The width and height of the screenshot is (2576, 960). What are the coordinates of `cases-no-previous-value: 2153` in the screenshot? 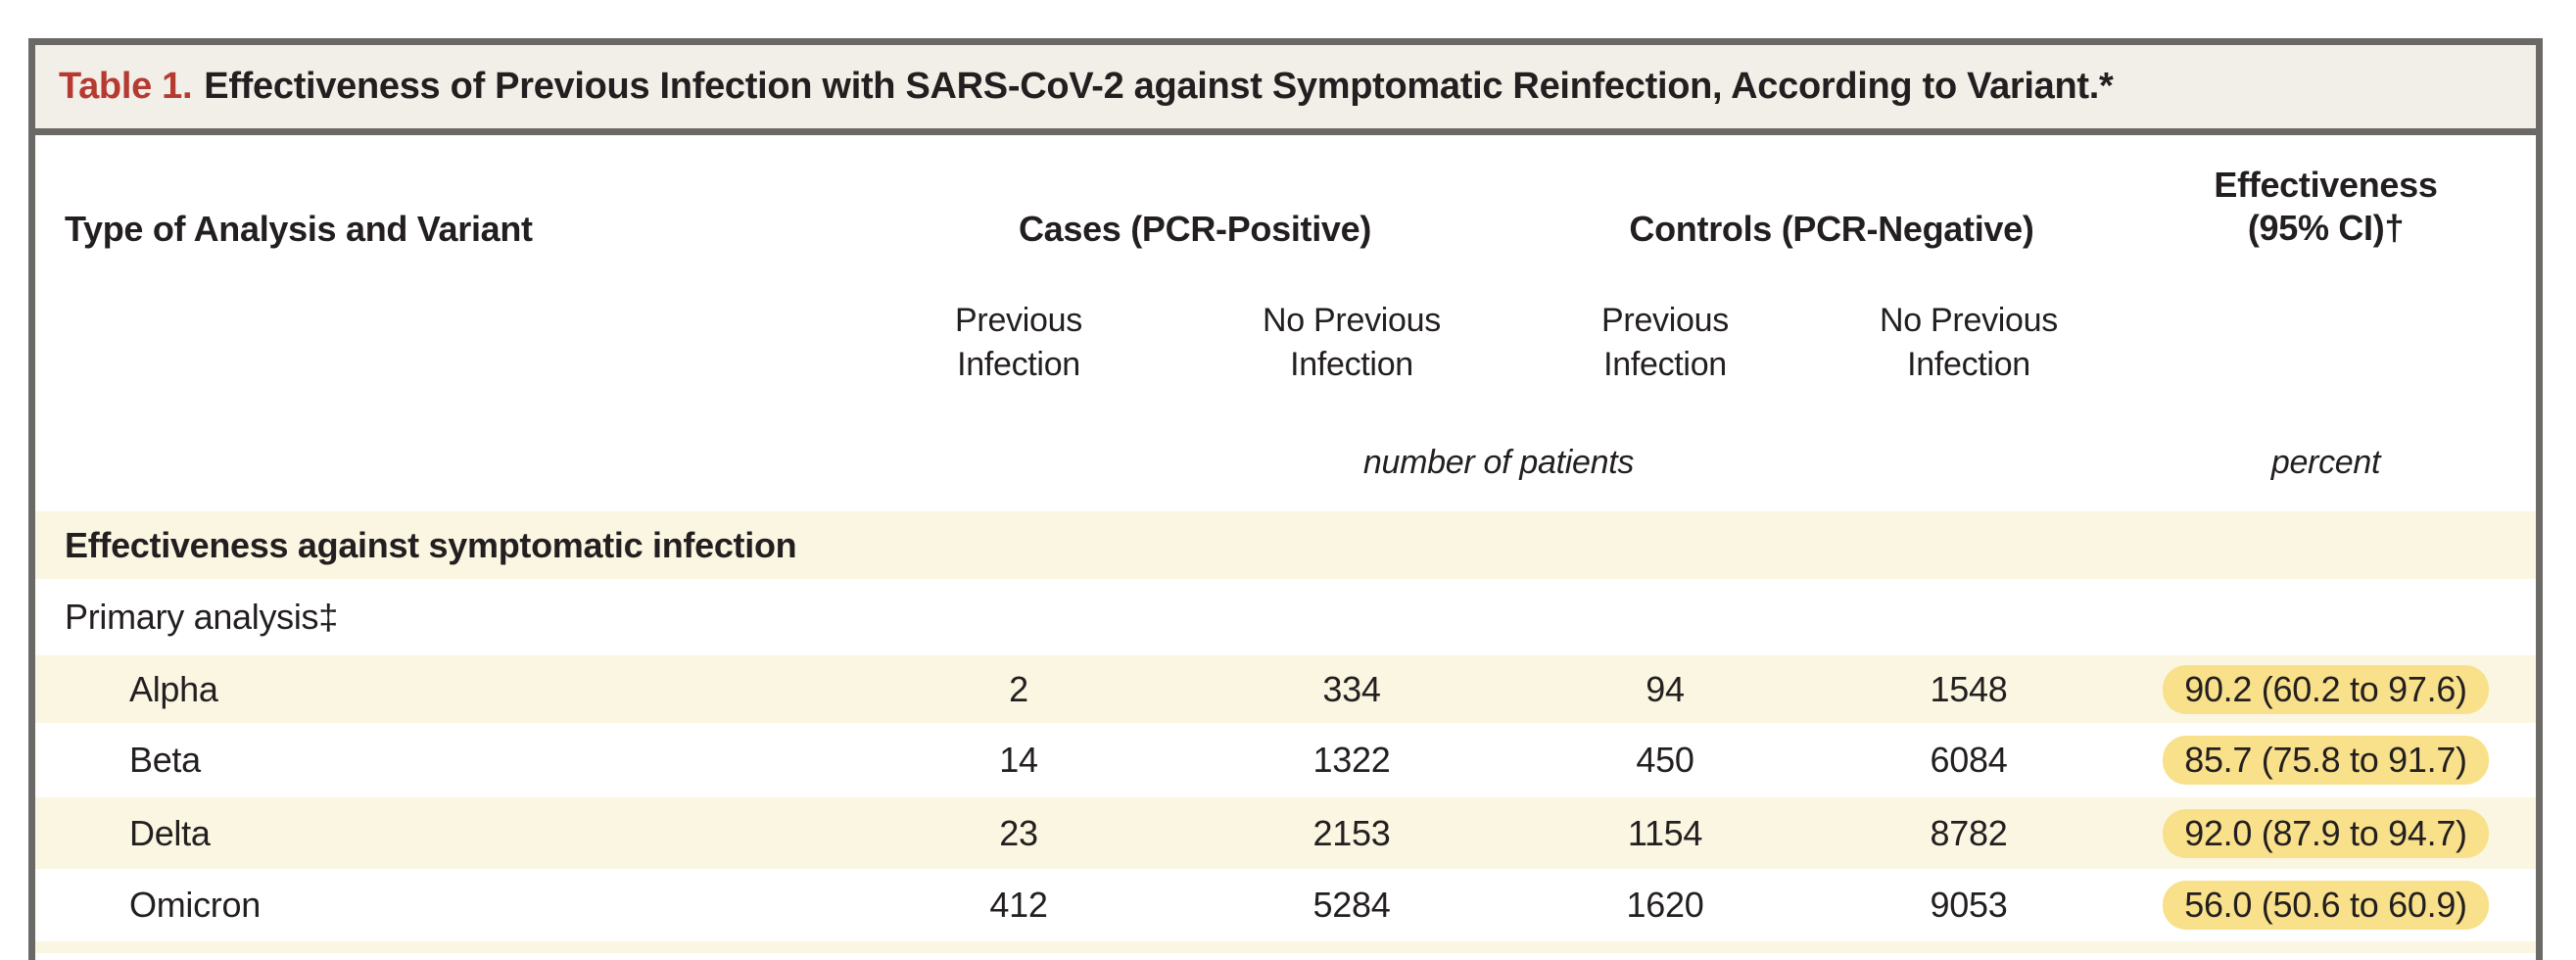 It's located at (1351, 832).